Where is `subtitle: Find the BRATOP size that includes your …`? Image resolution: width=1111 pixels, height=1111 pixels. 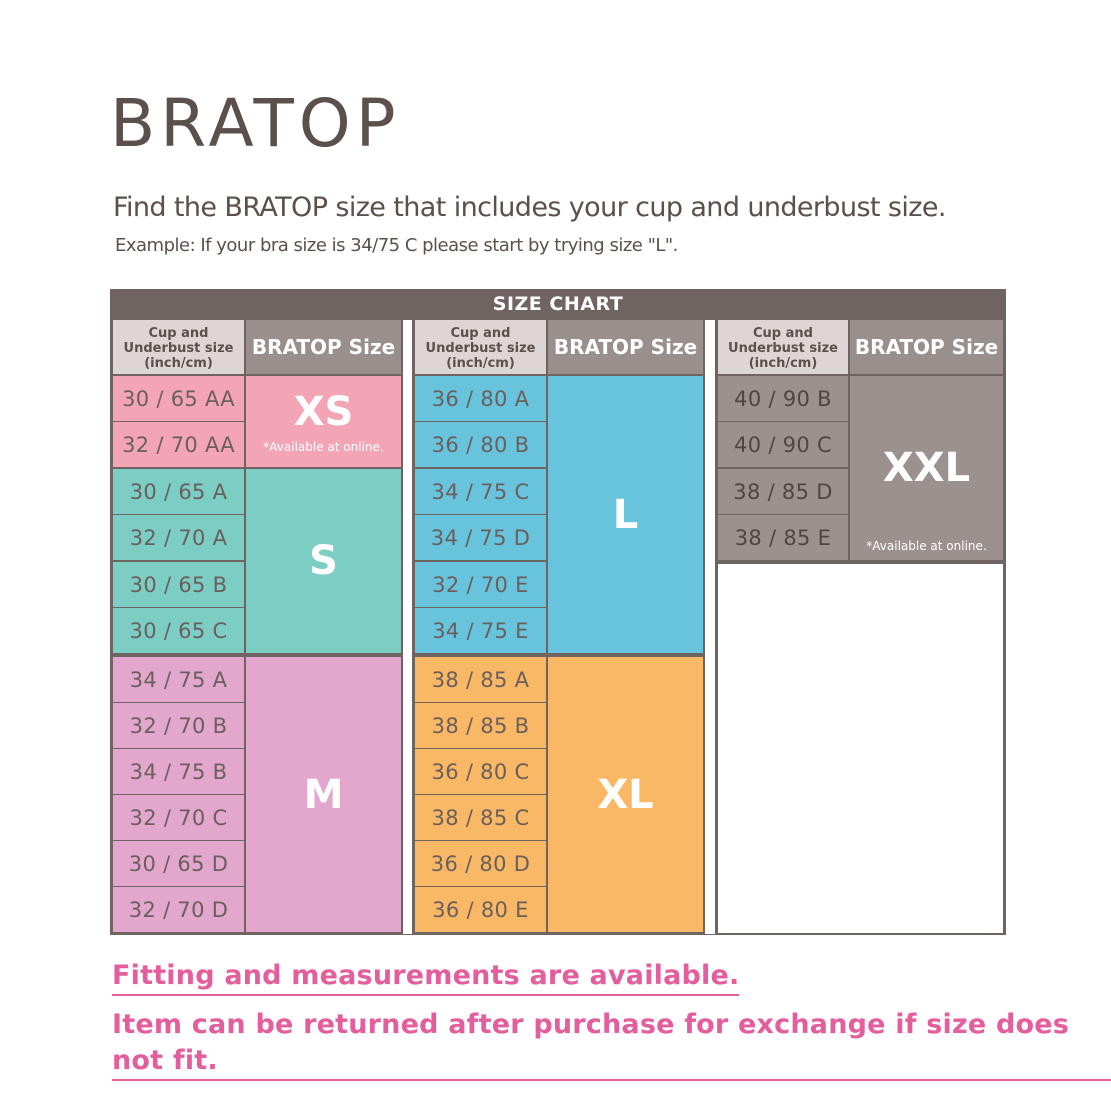 subtitle: Find the BRATOP size that includes your … is located at coordinates (529, 207).